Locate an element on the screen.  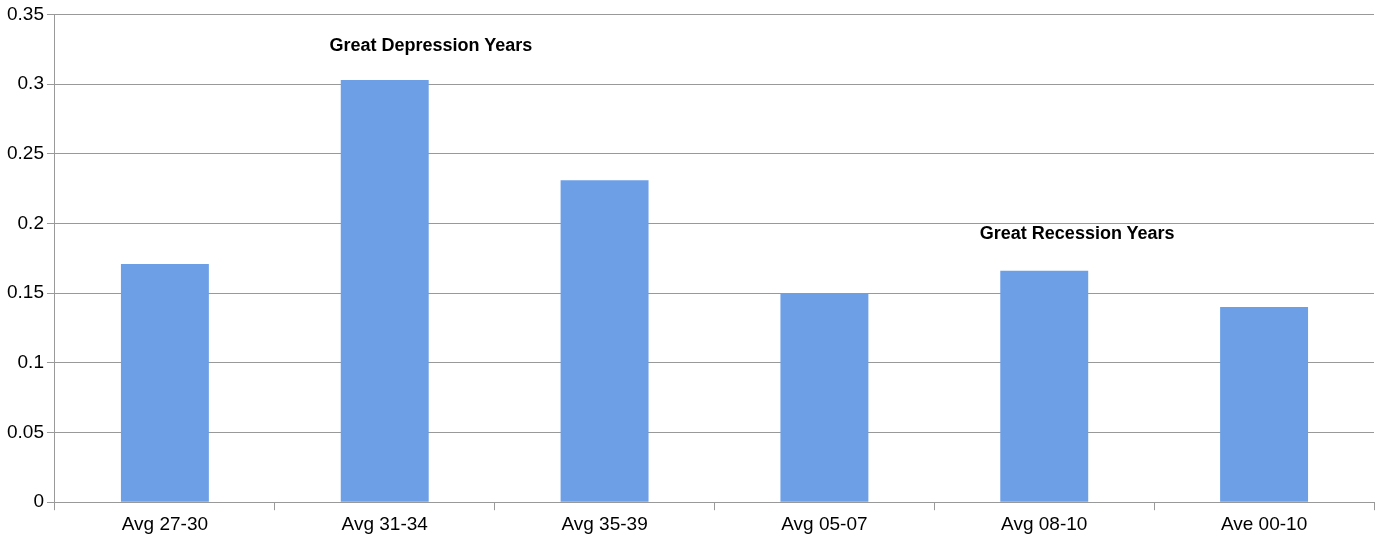
annotation: Great Recession Years is located at coordinates (1077, 232).